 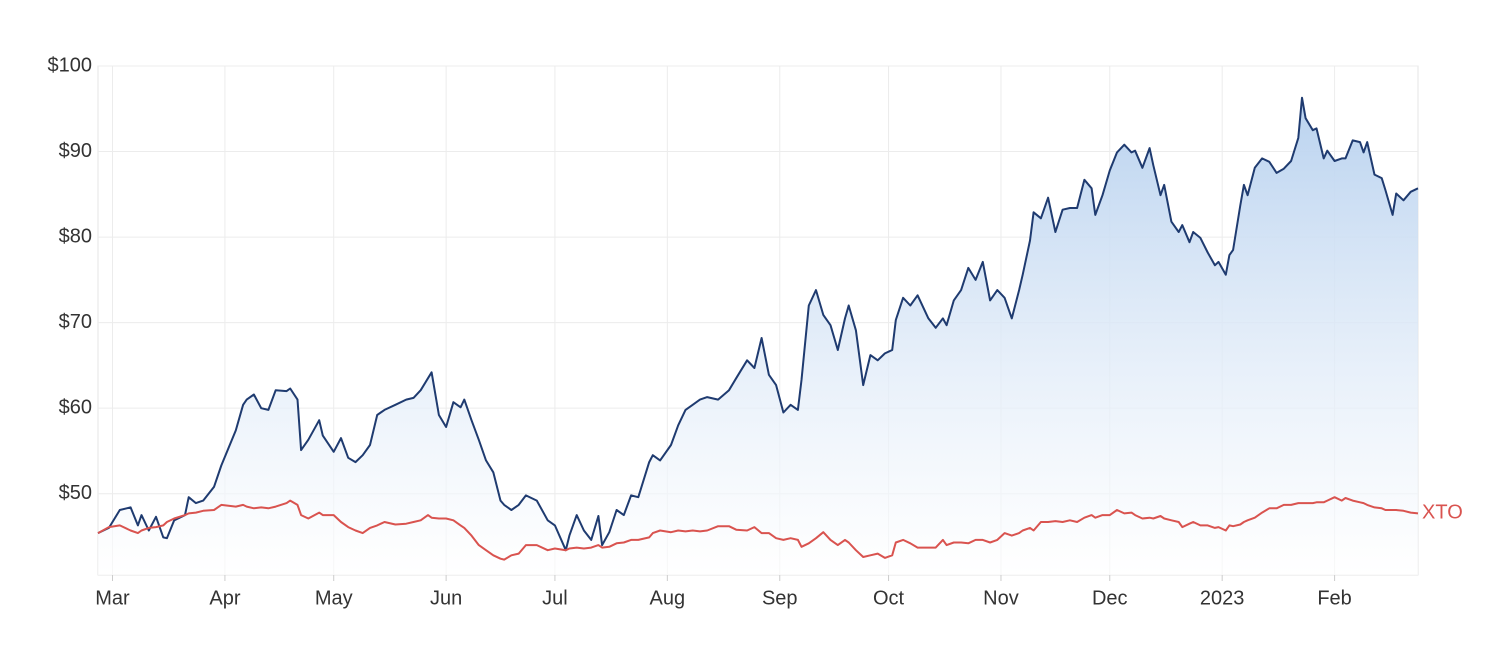 I want to click on x-tick-label: Sep, so click(x=780, y=598).